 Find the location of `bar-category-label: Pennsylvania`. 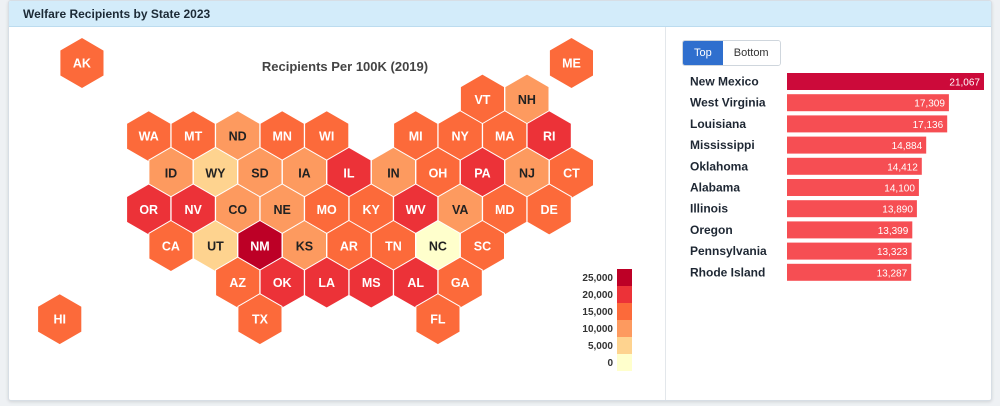

bar-category-label: Pennsylvania is located at coordinates (728, 251).